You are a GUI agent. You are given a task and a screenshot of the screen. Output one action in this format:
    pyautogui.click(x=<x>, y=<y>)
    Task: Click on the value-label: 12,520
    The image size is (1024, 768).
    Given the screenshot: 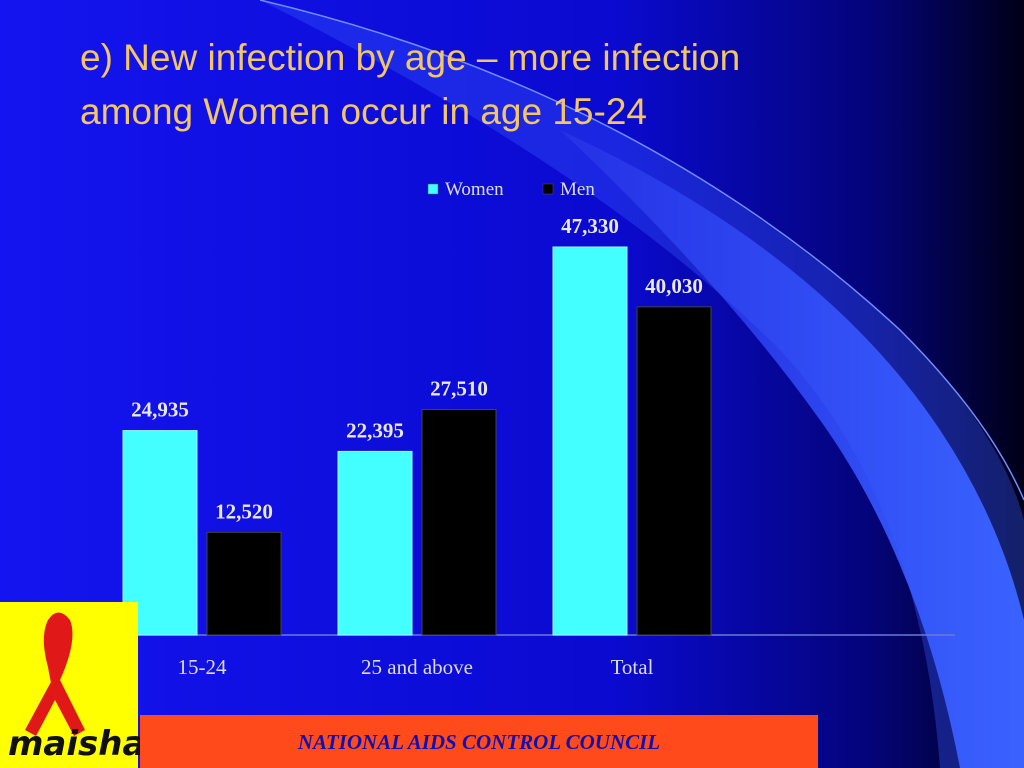 What is the action you would take?
    pyautogui.click(x=244, y=511)
    